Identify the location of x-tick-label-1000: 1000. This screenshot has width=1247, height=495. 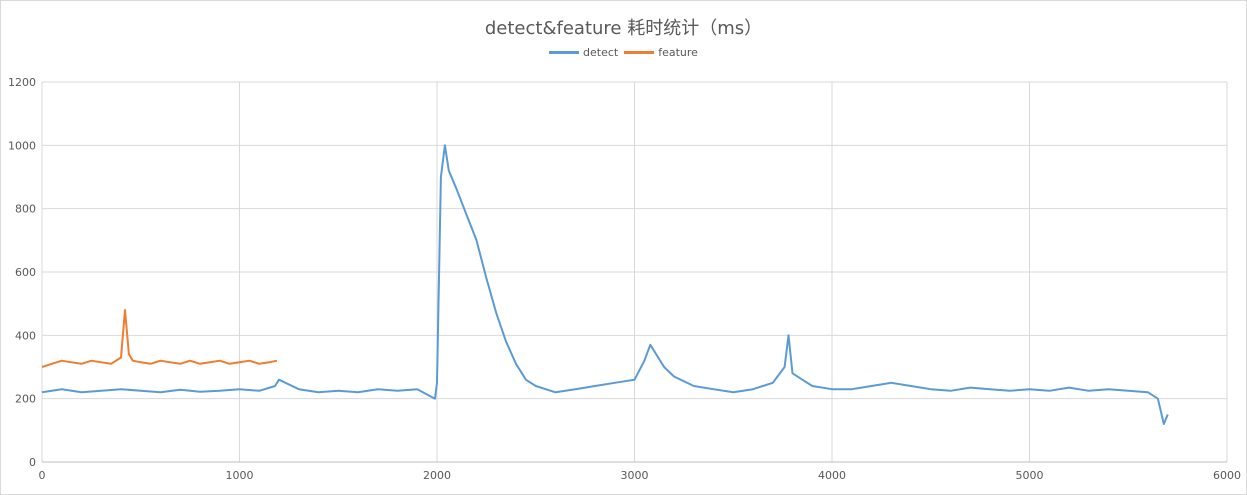
(240, 475).